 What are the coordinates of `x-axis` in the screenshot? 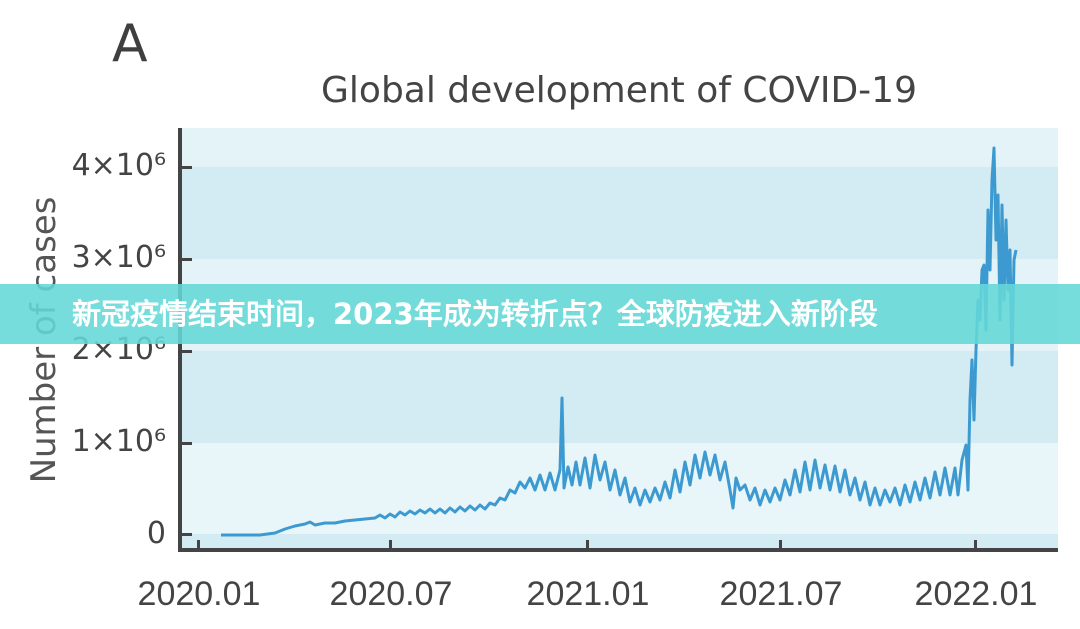 It's located at (618, 550).